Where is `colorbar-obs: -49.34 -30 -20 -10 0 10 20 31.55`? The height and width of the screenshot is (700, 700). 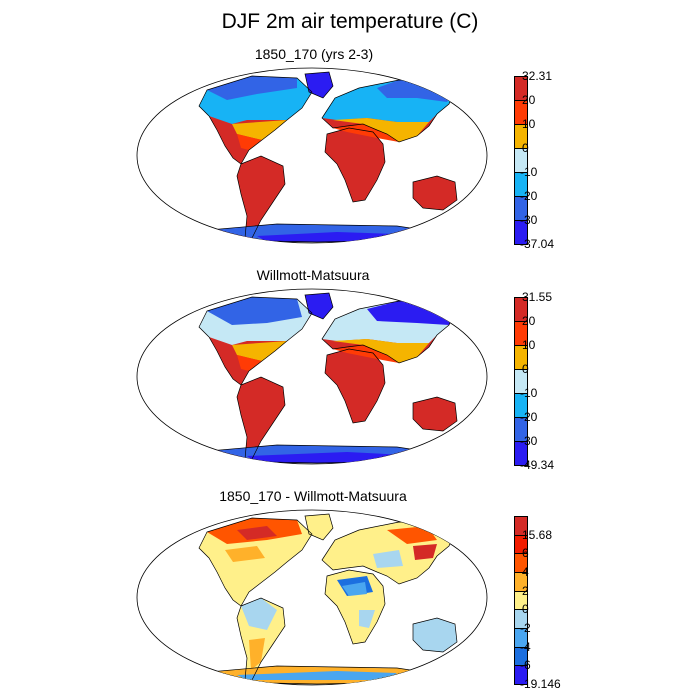
colorbar-obs: -49.34 -30 -20 -10 0 10 20 31.55 is located at coordinates (534, 381).